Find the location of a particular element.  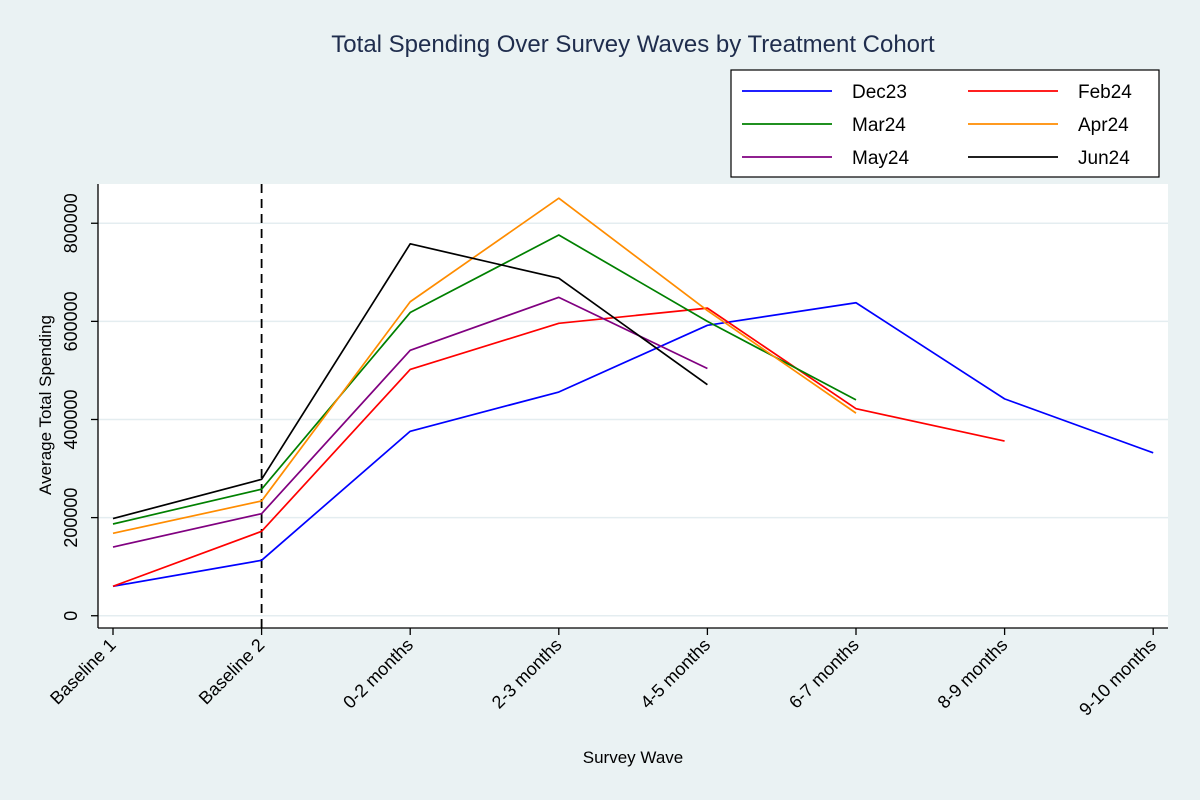

y-tick-label: 200000 is located at coordinates (71, 518).